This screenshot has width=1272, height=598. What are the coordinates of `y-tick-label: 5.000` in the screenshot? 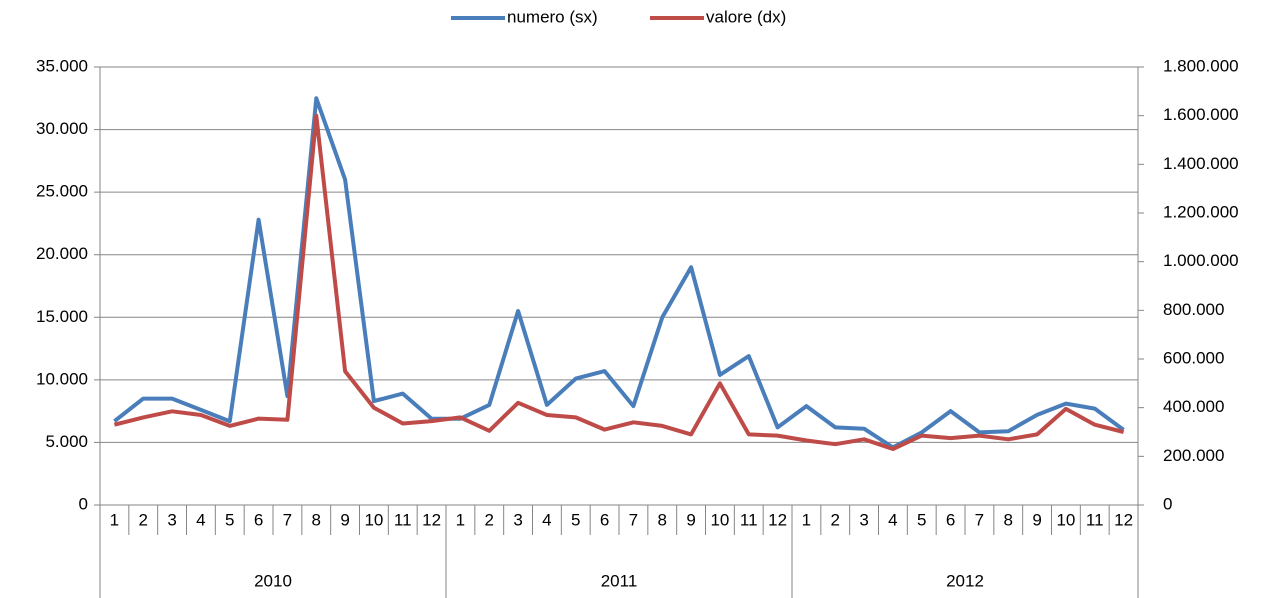 It's located at (66, 441).